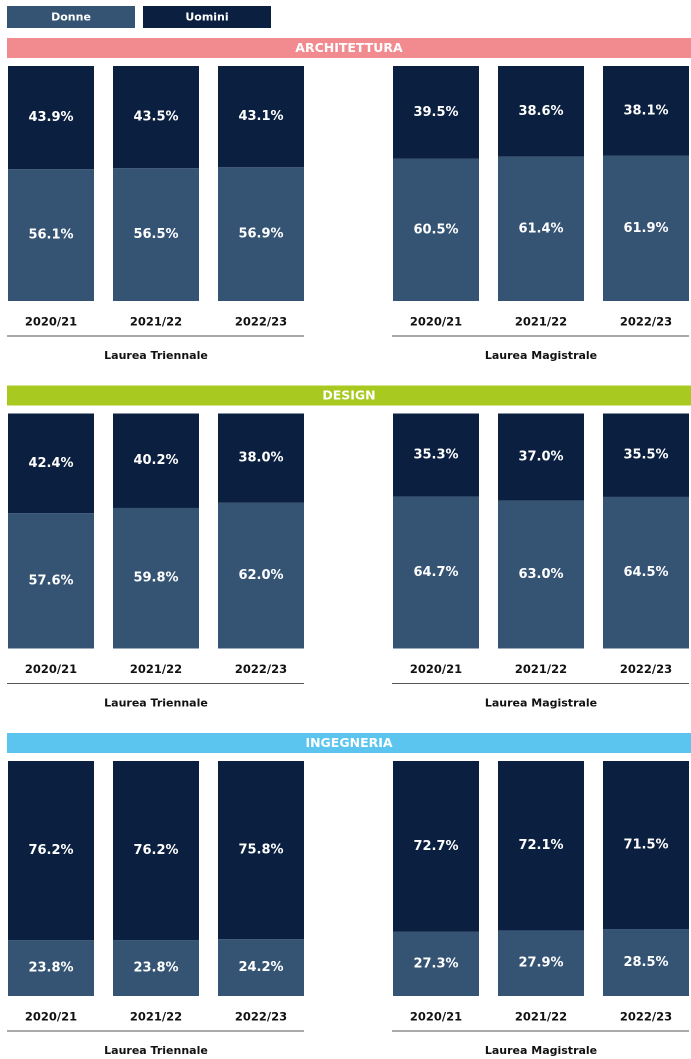 The width and height of the screenshot is (691, 1059). I want to click on data-label: 35.3%, so click(435, 454).